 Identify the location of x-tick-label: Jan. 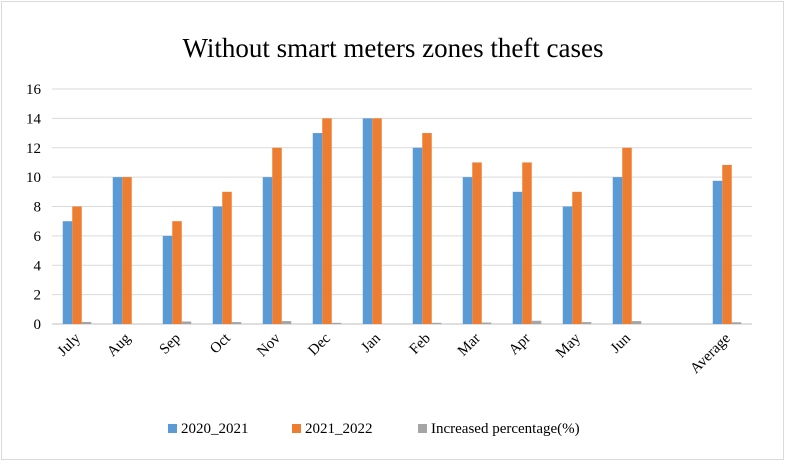
(371, 343).